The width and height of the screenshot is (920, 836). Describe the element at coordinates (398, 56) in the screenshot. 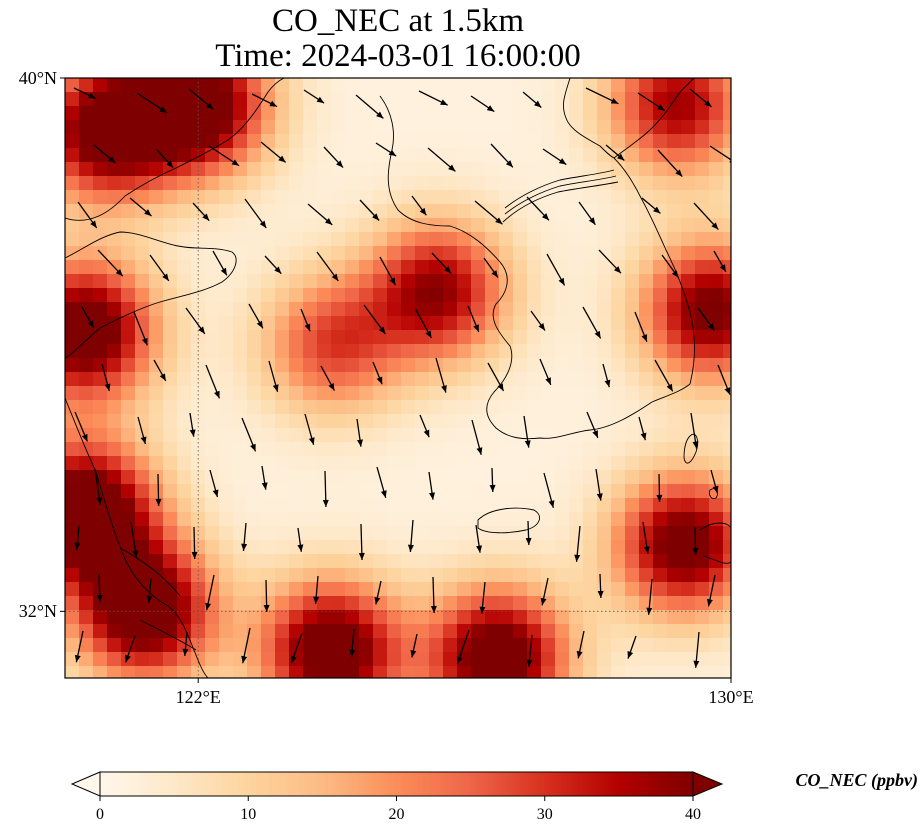

I see `title-line-2: Time: 2024-03-01 16:00:00` at that location.